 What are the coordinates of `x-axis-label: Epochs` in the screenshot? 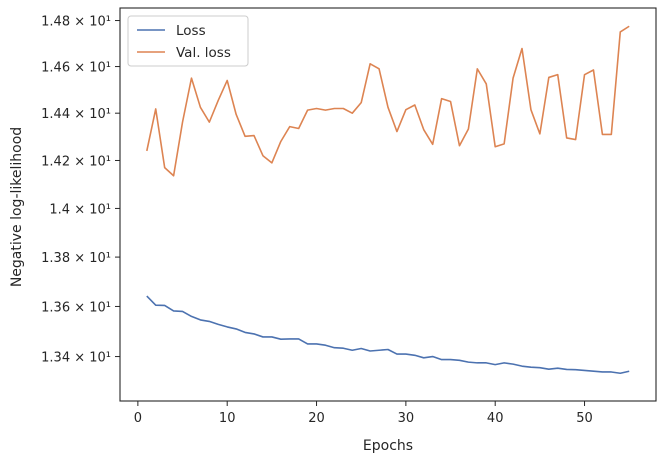 It's located at (388, 446).